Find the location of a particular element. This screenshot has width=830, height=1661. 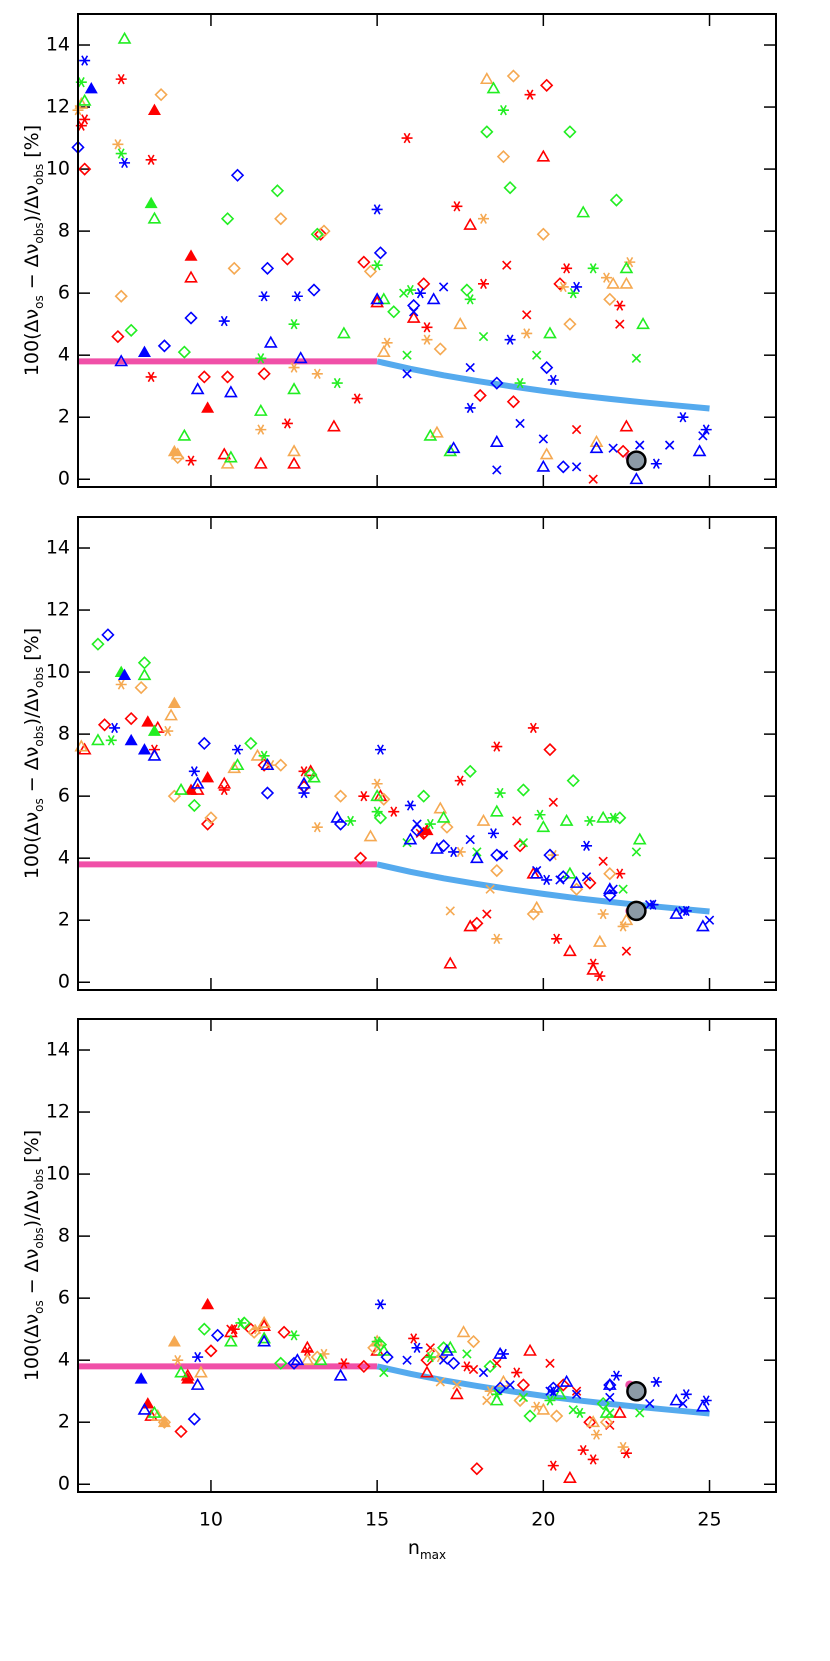

model-line is located at coordinates (543, 1390).